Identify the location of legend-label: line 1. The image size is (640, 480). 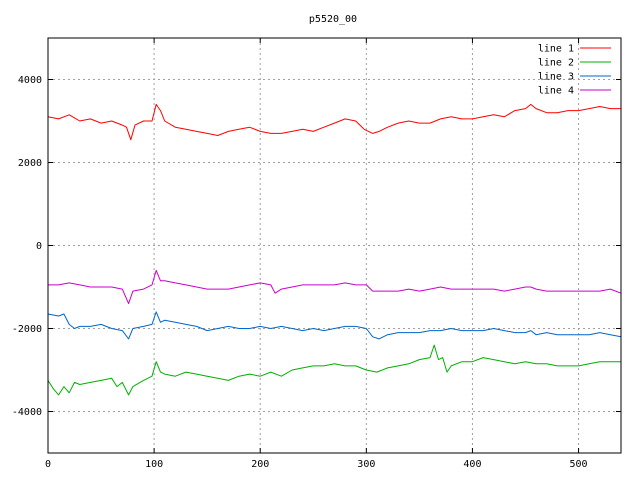
(556, 49).